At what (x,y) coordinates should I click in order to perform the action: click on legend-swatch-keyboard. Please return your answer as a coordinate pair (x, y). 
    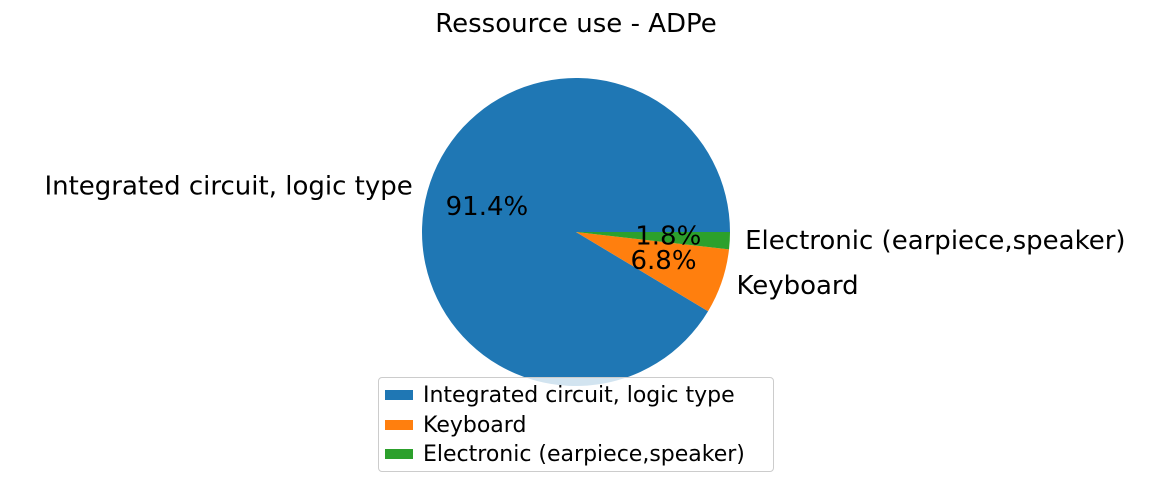
    Looking at the image, I should click on (399, 425).